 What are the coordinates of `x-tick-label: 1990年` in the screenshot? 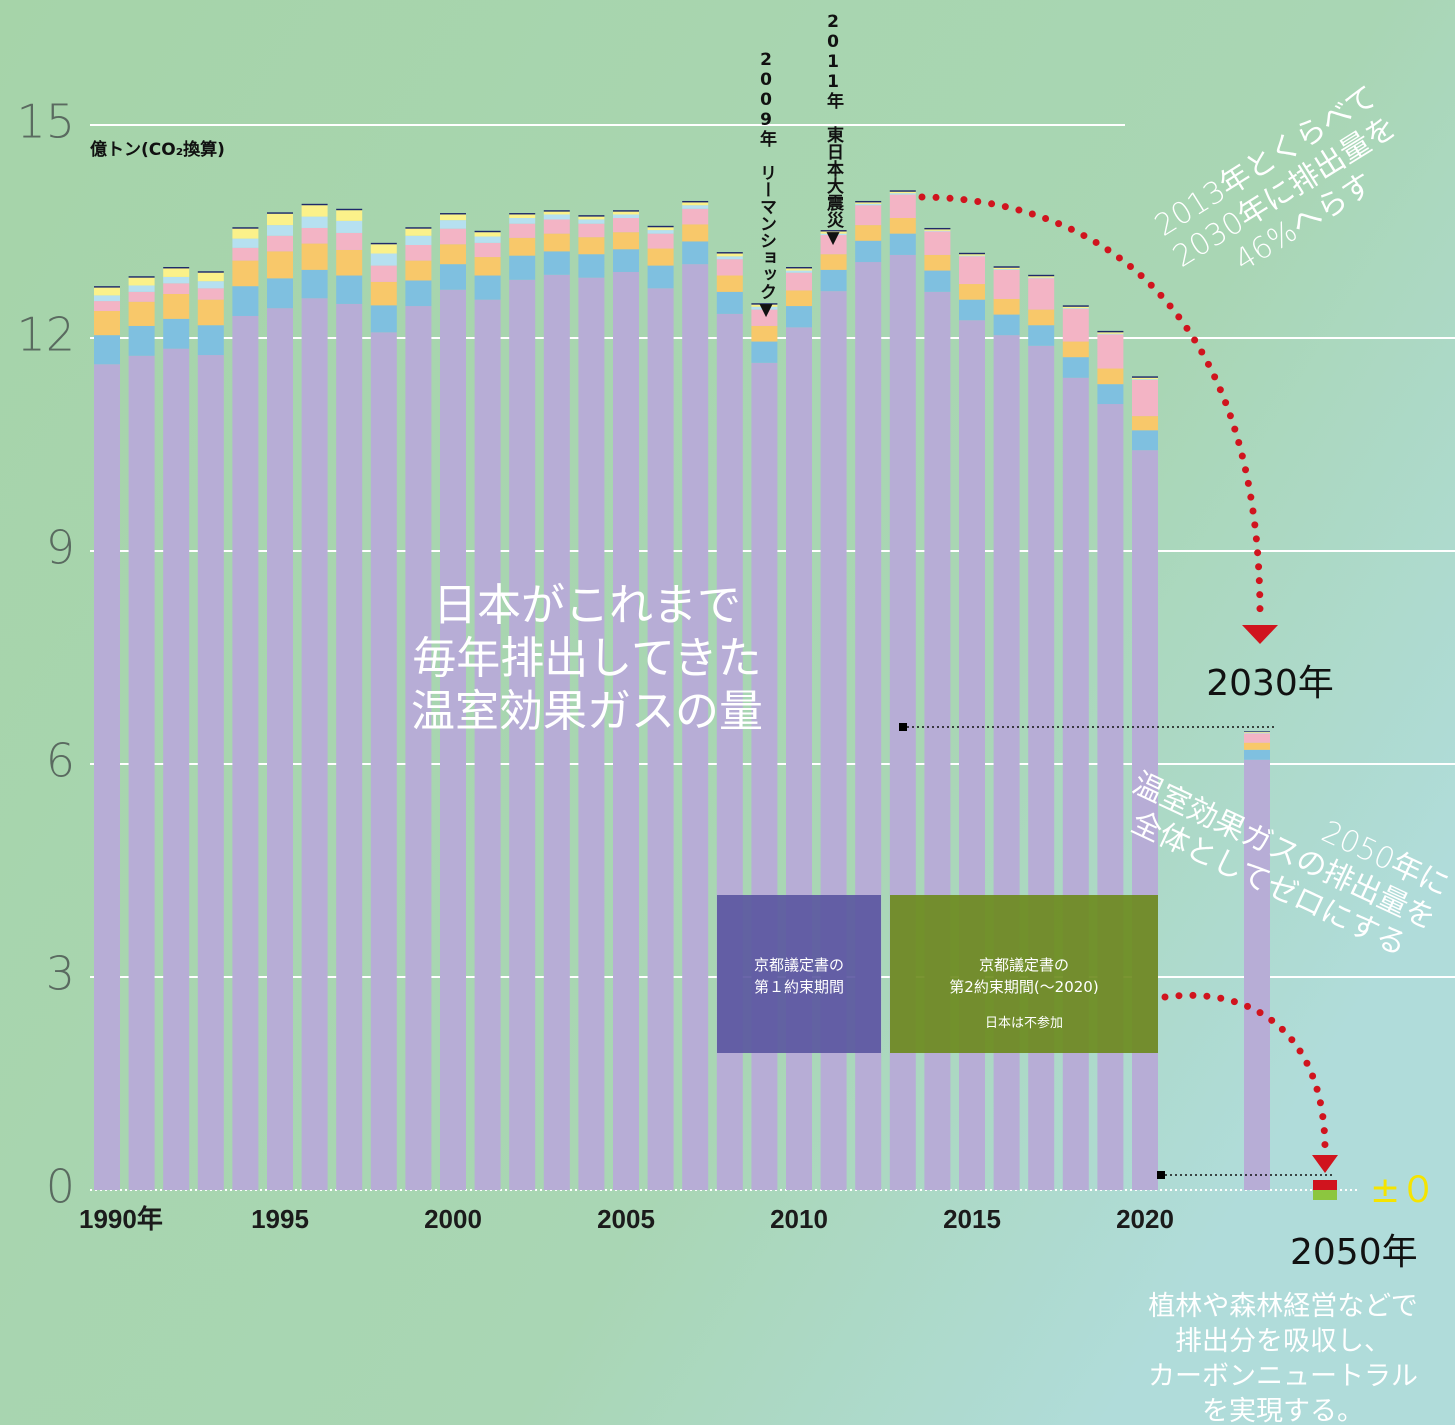 It's located at (121, 1219).